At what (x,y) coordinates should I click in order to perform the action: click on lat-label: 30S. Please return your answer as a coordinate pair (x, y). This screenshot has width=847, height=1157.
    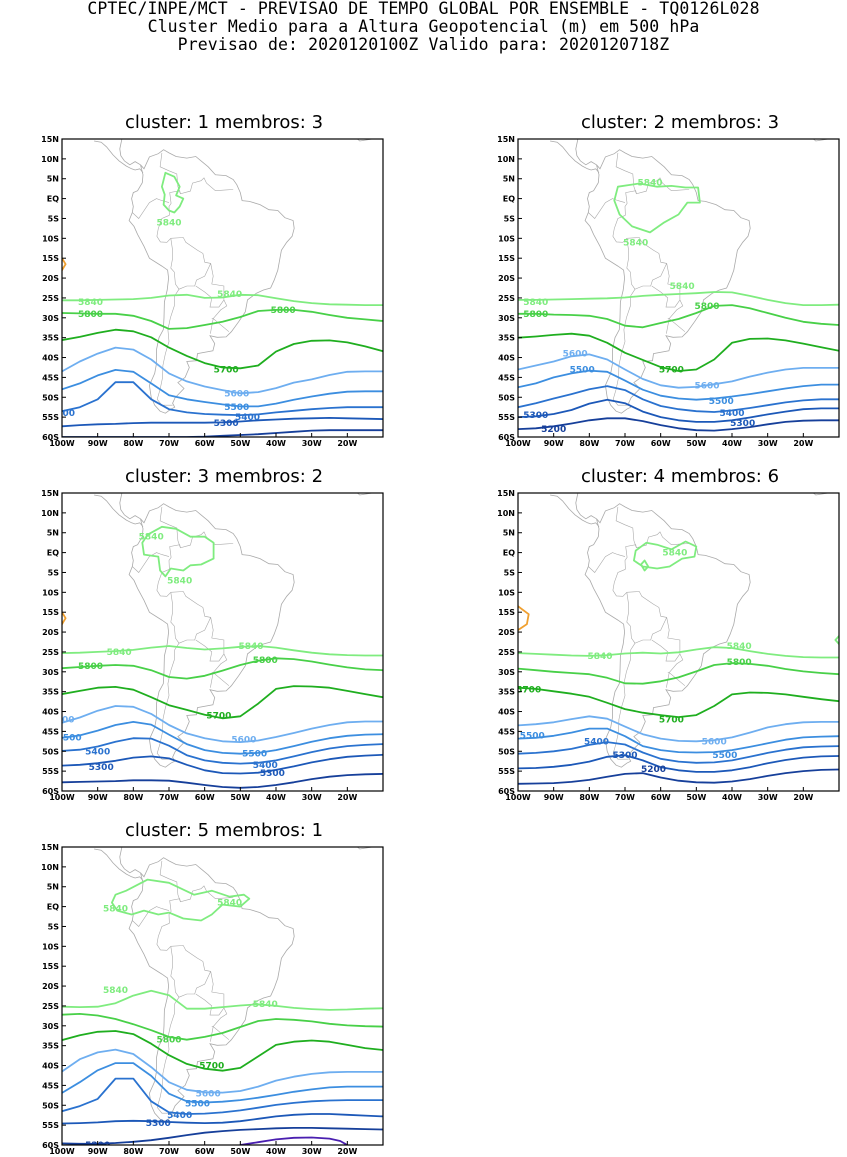
    Looking at the image, I should click on (50, 672).